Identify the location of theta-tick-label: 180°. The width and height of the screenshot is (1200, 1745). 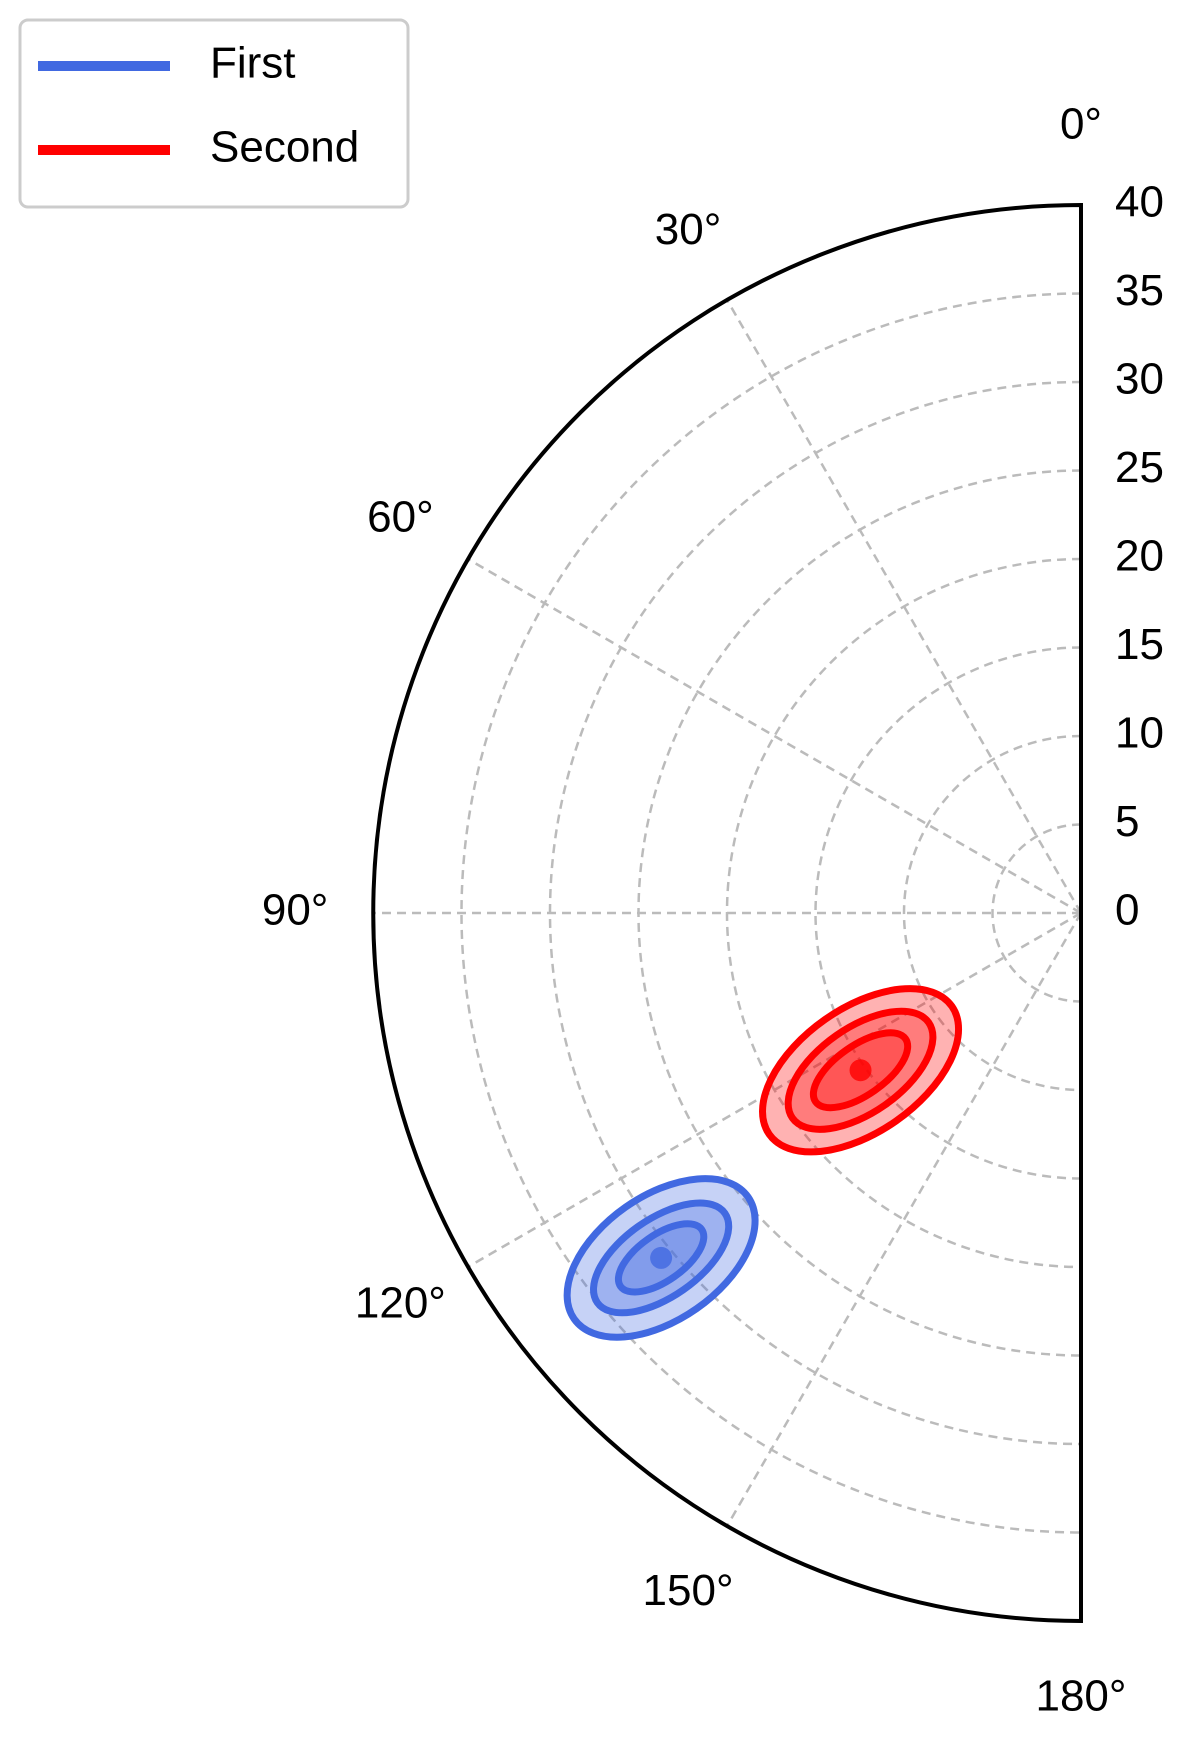
(1080, 1696).